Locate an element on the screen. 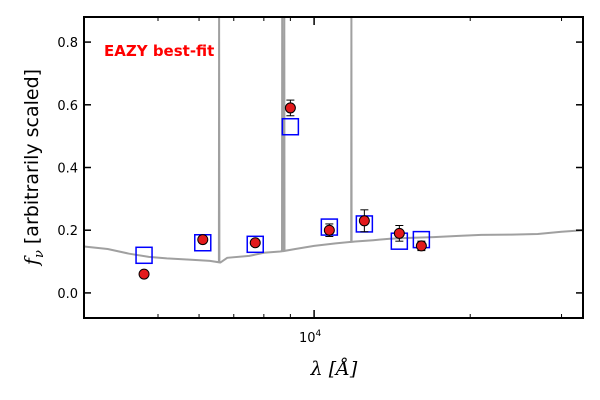  x-tick-label-exponent: 4 is located at coordinates (319, 334).